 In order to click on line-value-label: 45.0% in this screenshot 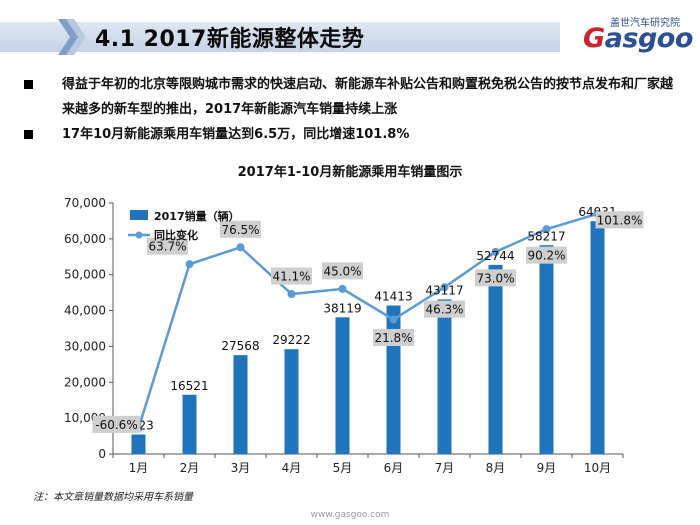, I will do `click(342, 271)`.